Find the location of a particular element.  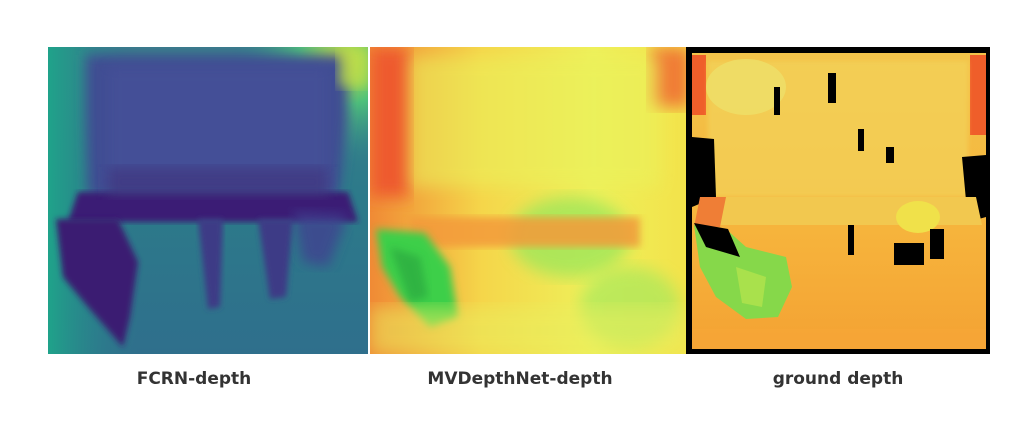

mvdepthnet-depth-caption: MVDepthNet-depth is located at coordinates (520, 379).